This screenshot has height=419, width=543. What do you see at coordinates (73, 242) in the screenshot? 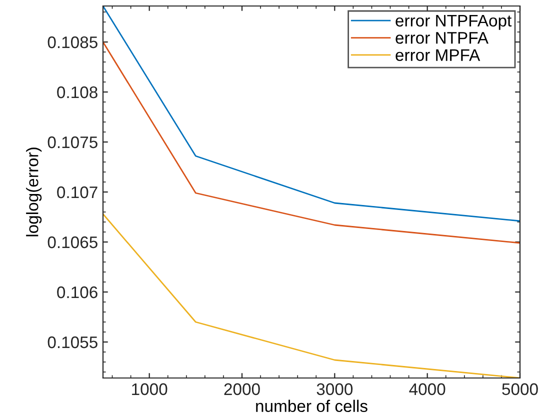
I see `y-tick-label: 0.1065` at bounding box center [73, 242].